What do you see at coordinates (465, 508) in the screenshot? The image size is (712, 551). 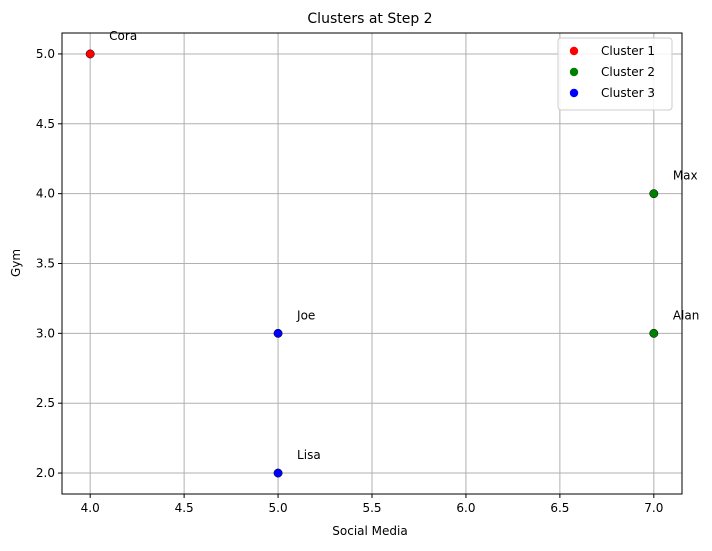 I see `x-tick-label: 6.0` at bounding box center [465, 508].